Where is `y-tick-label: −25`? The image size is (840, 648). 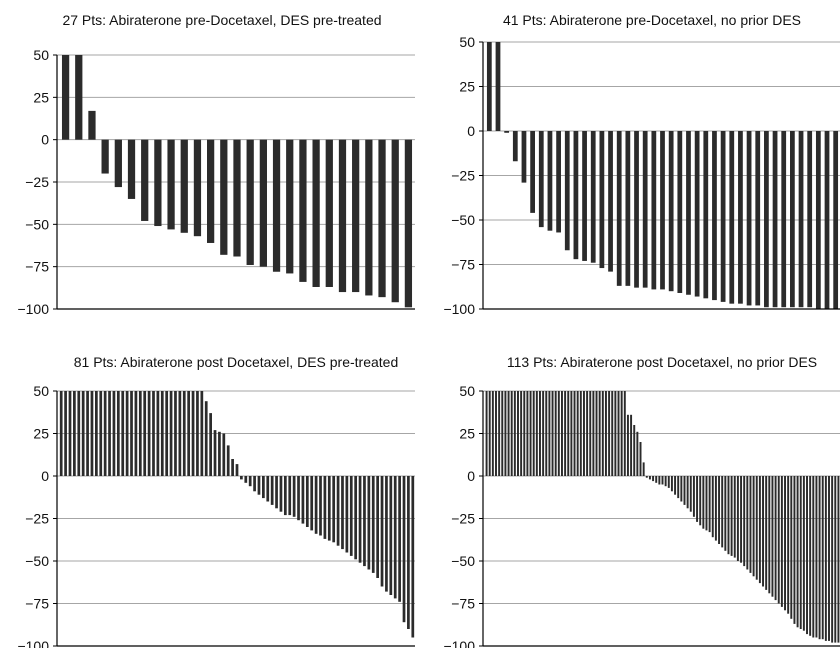 y-tick-label: −25 is located at coordinates (37, 519).